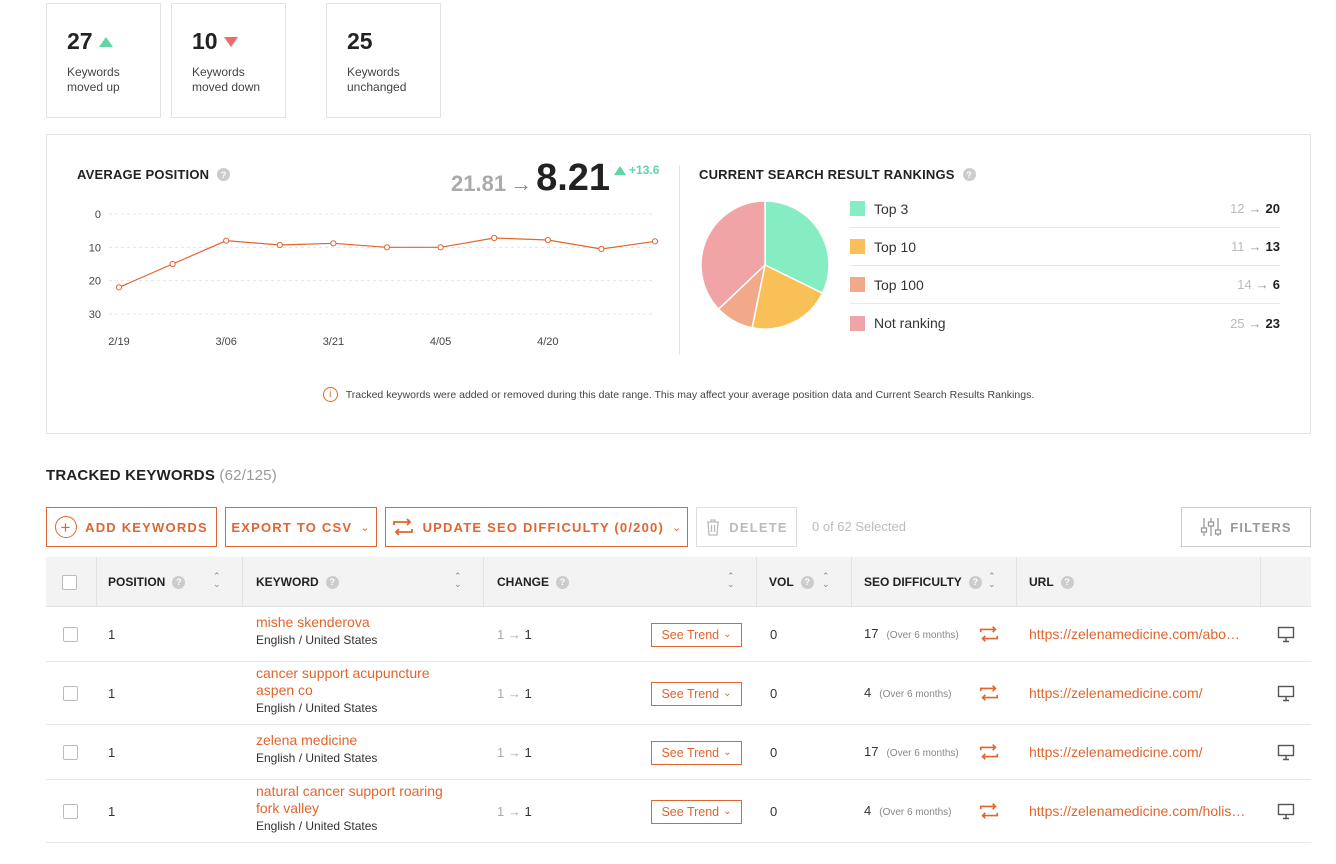 This screenshot has width=1336, height=864. I want to click on keyword-link: zelena medicine, so click(316, 740).